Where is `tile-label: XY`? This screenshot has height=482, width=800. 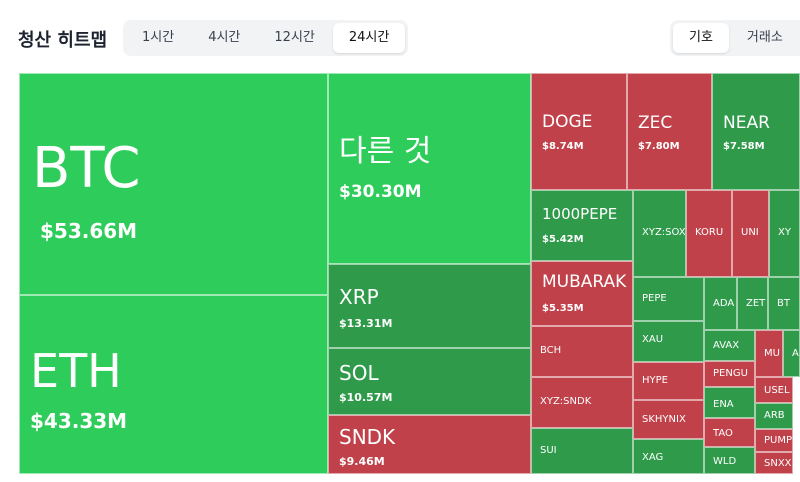 tile-label: XY is located at coordinates (784, 232).